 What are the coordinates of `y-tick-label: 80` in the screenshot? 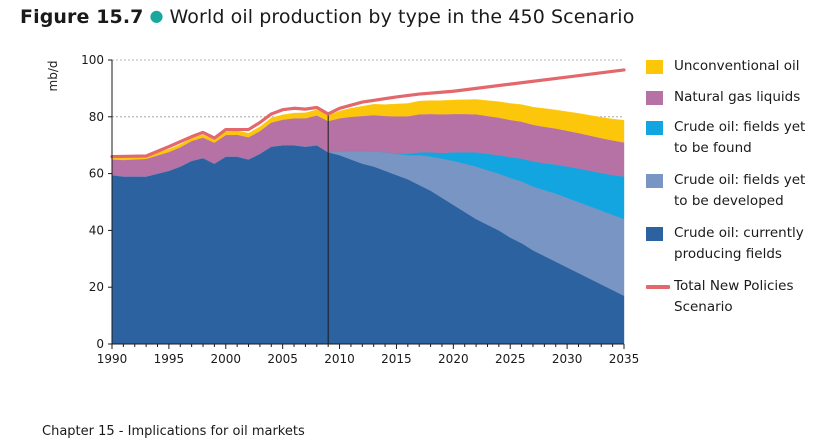 It's located at (96, 117).